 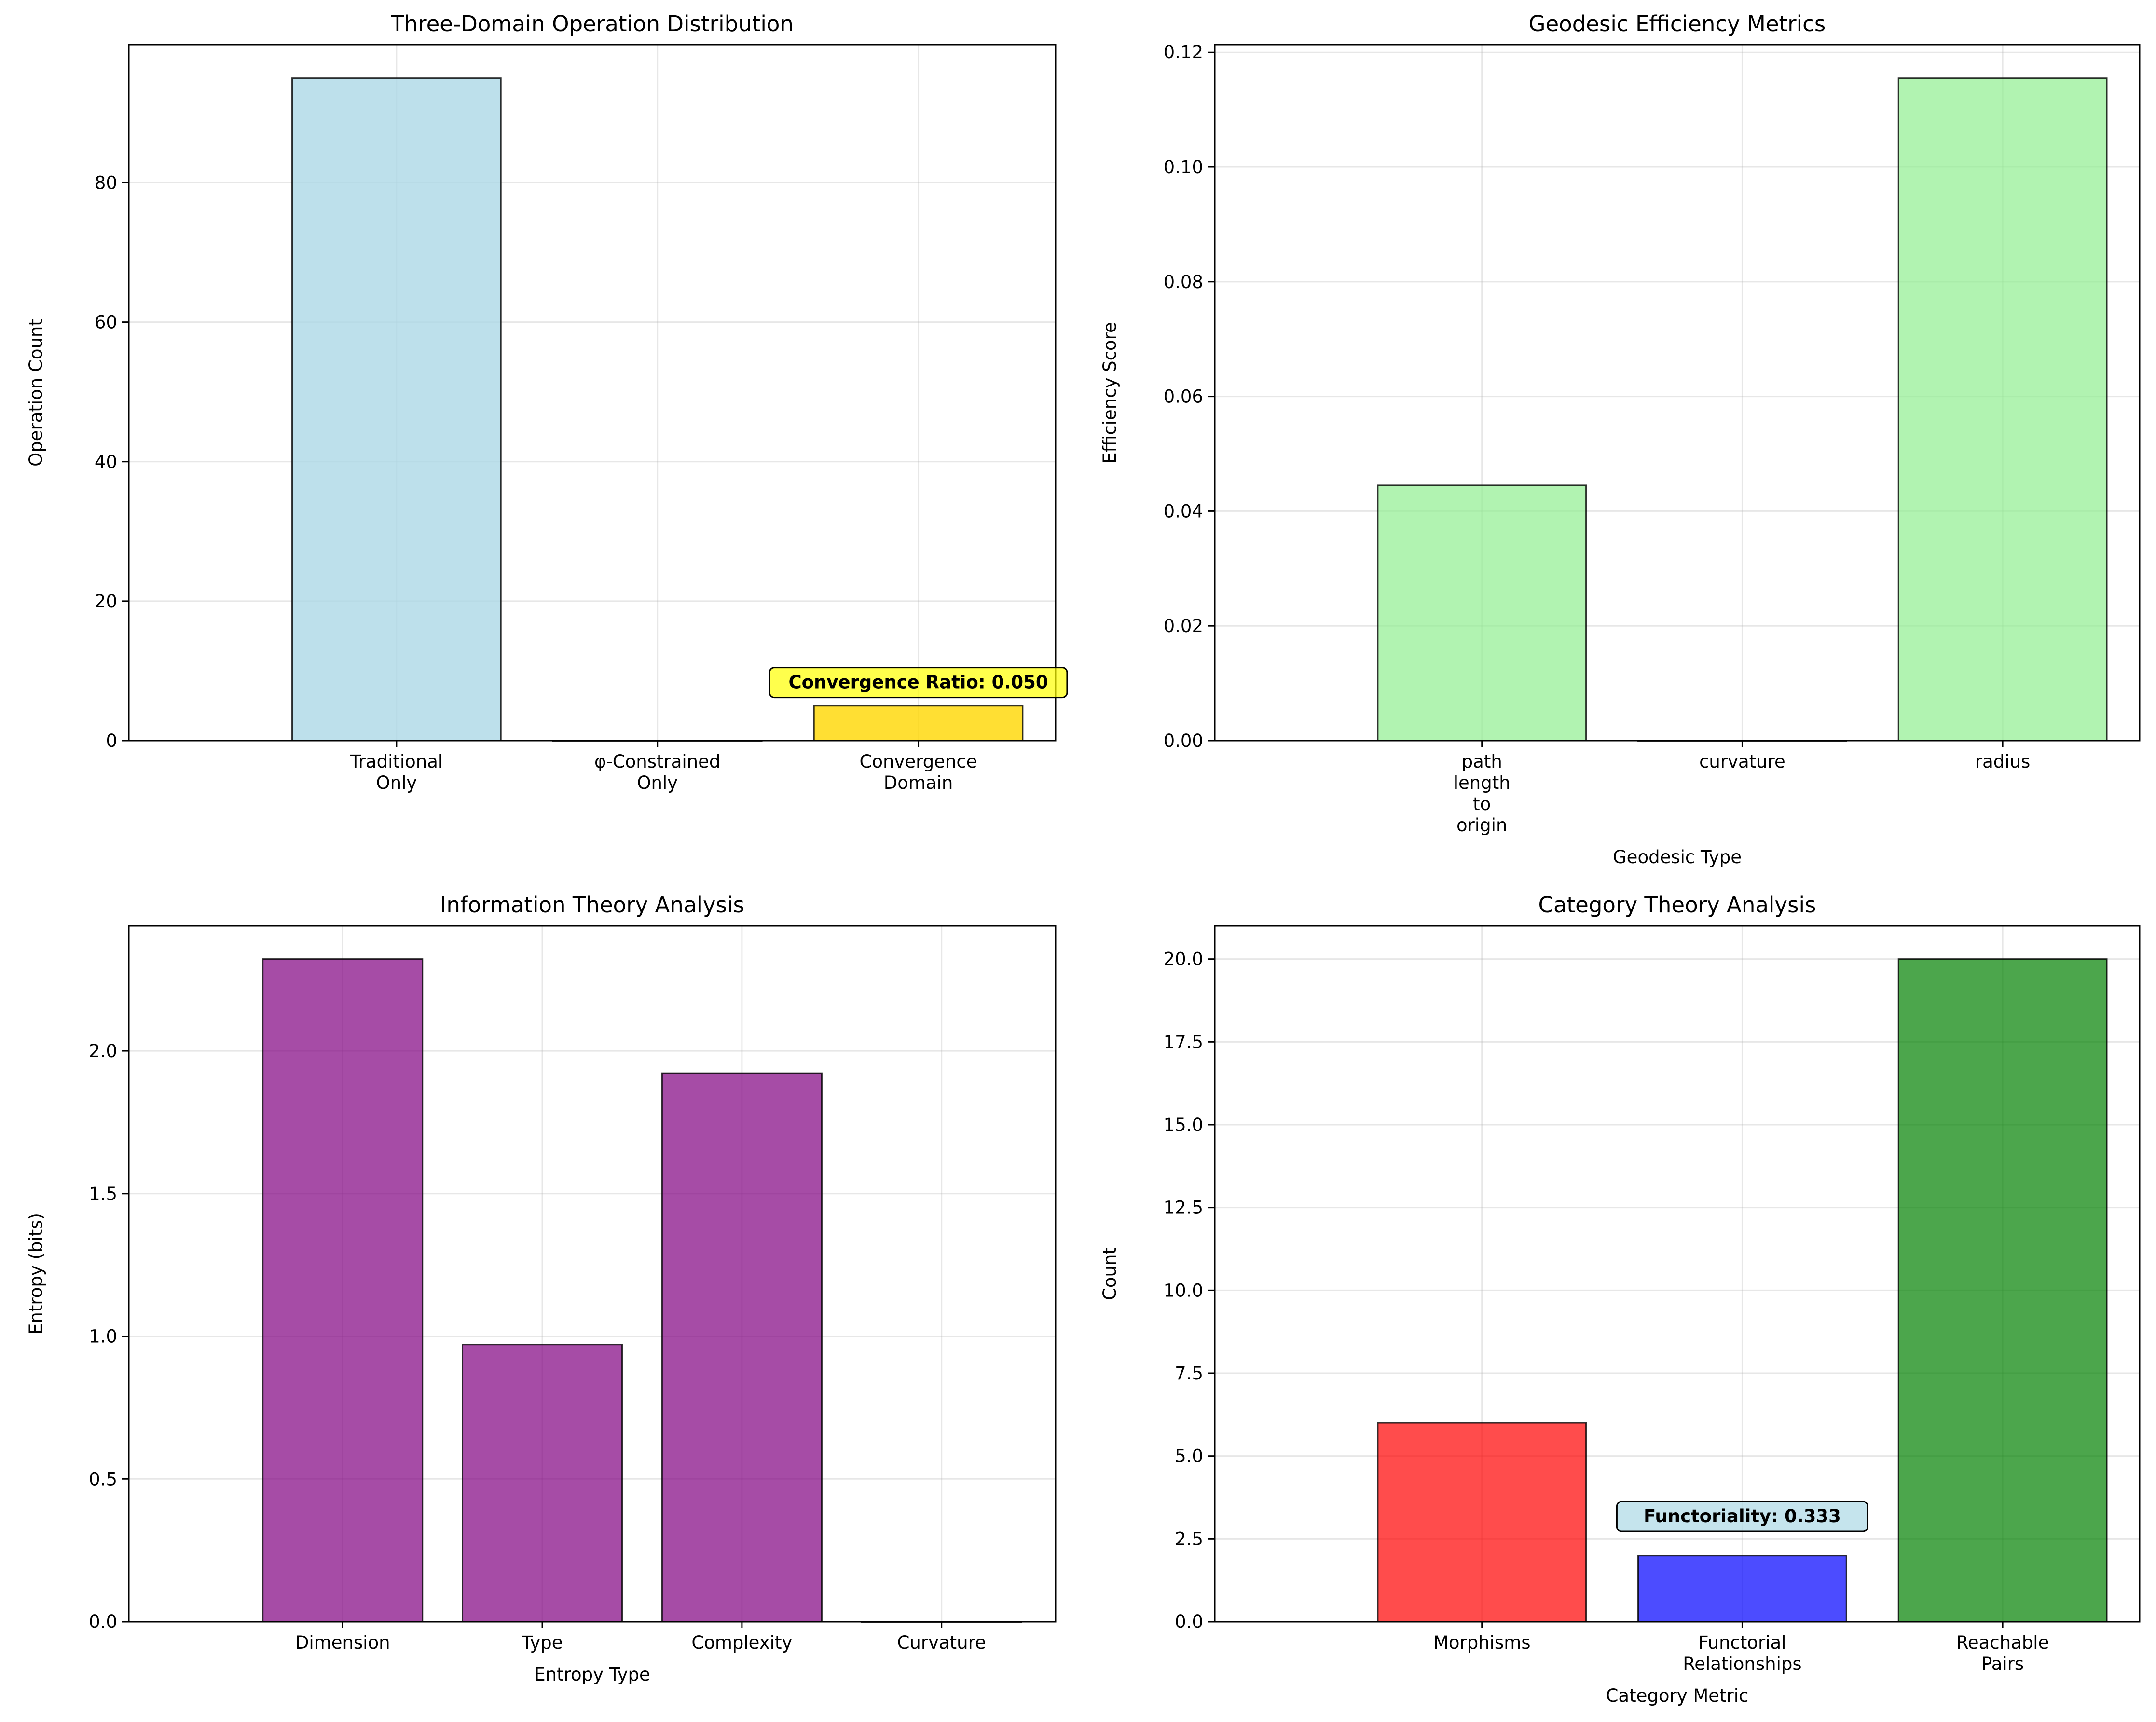 What do you see at coordinates (343, 1642) in the screenshot?
I see `x-tick-label: Dimension` at bounding box center [343, 1642].